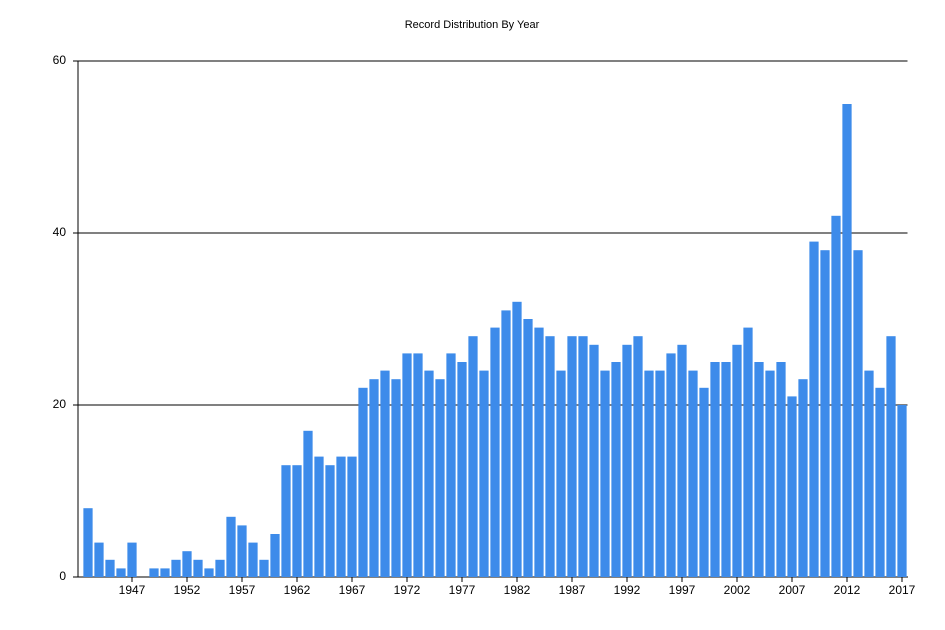  What do you see at coordinates (847, 590) in the screenshot?
I see `x-tick-label: 2012` at bounding box center [847, 590].